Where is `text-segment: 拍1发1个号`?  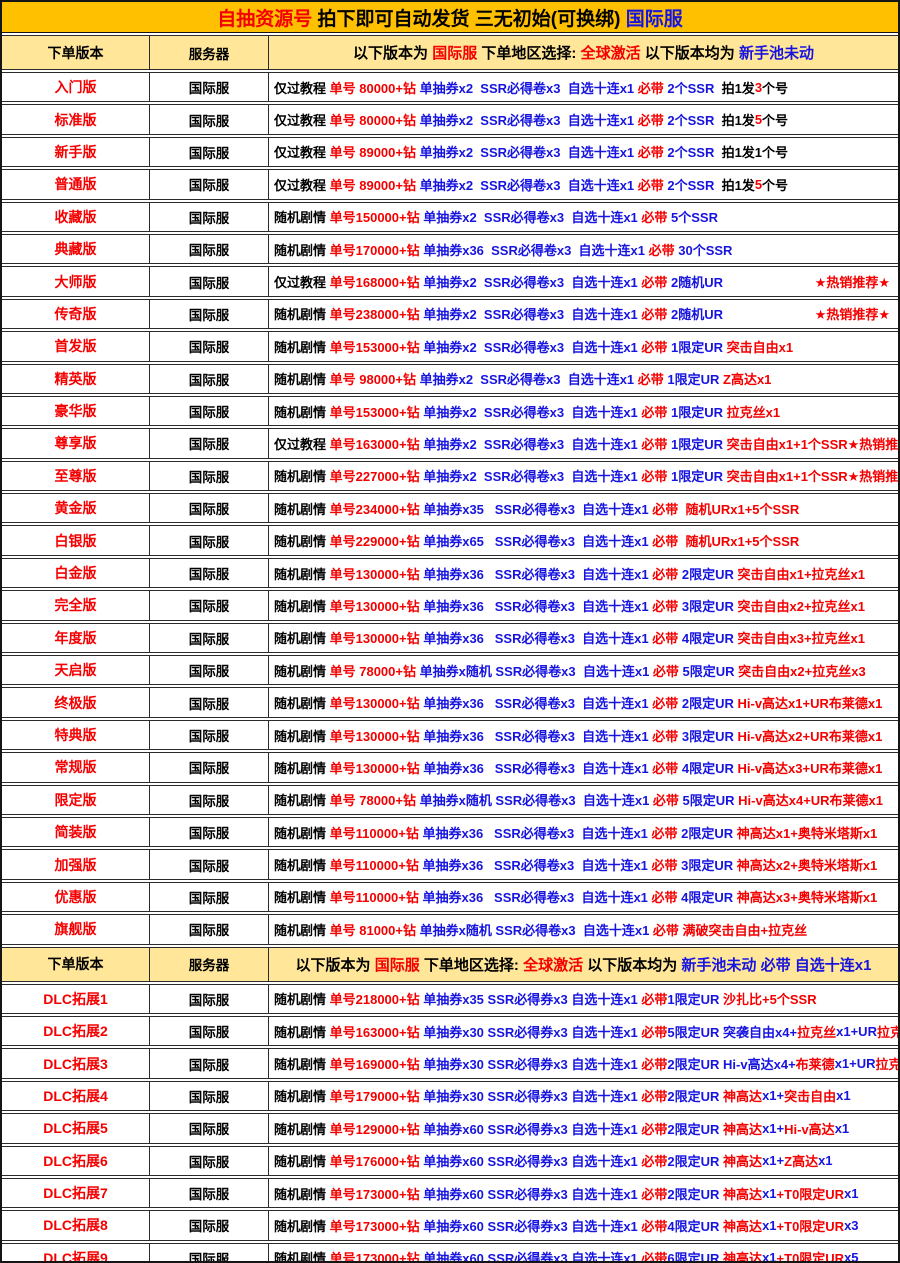 text-segment: 拍1发1个号 is located at coordinates (755, 153).